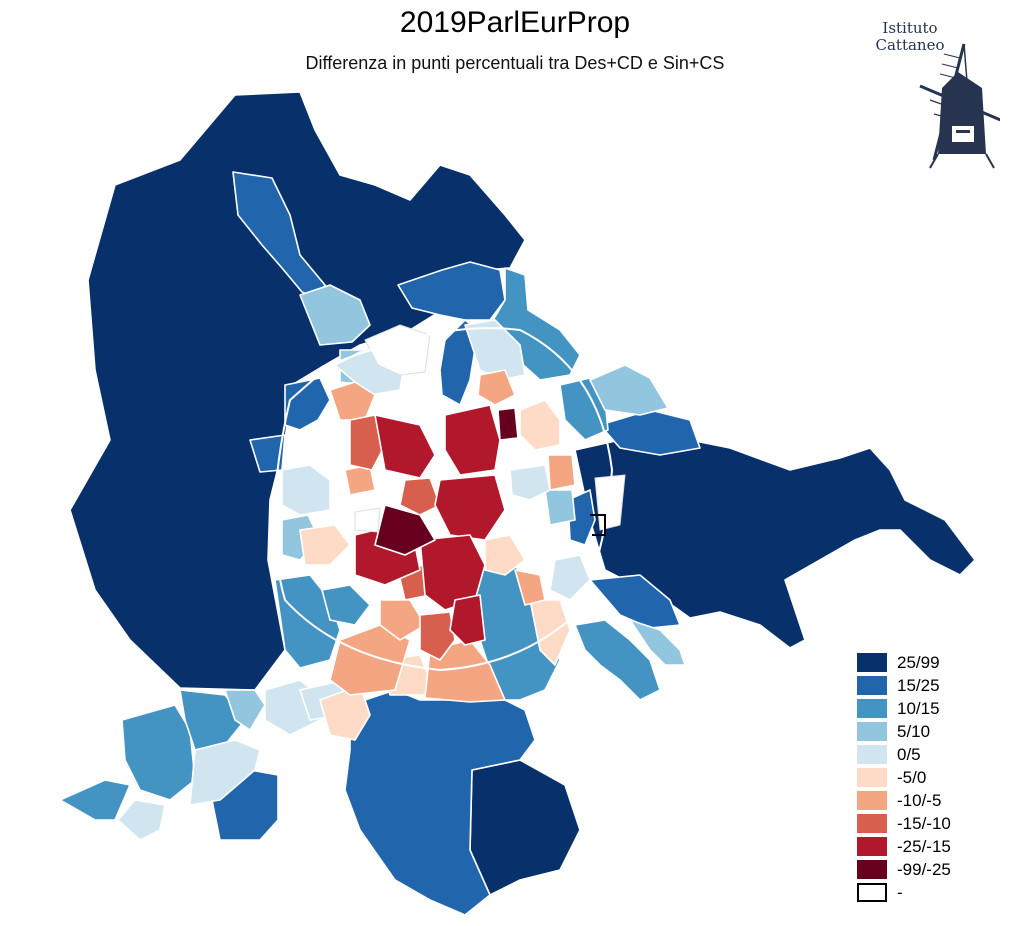 The width and height of the screenshot is (1030, 926). What do you see at coordinates (598, 525) in the screenshot?
I see `boundary-mark` at bounding box center [598, 525].